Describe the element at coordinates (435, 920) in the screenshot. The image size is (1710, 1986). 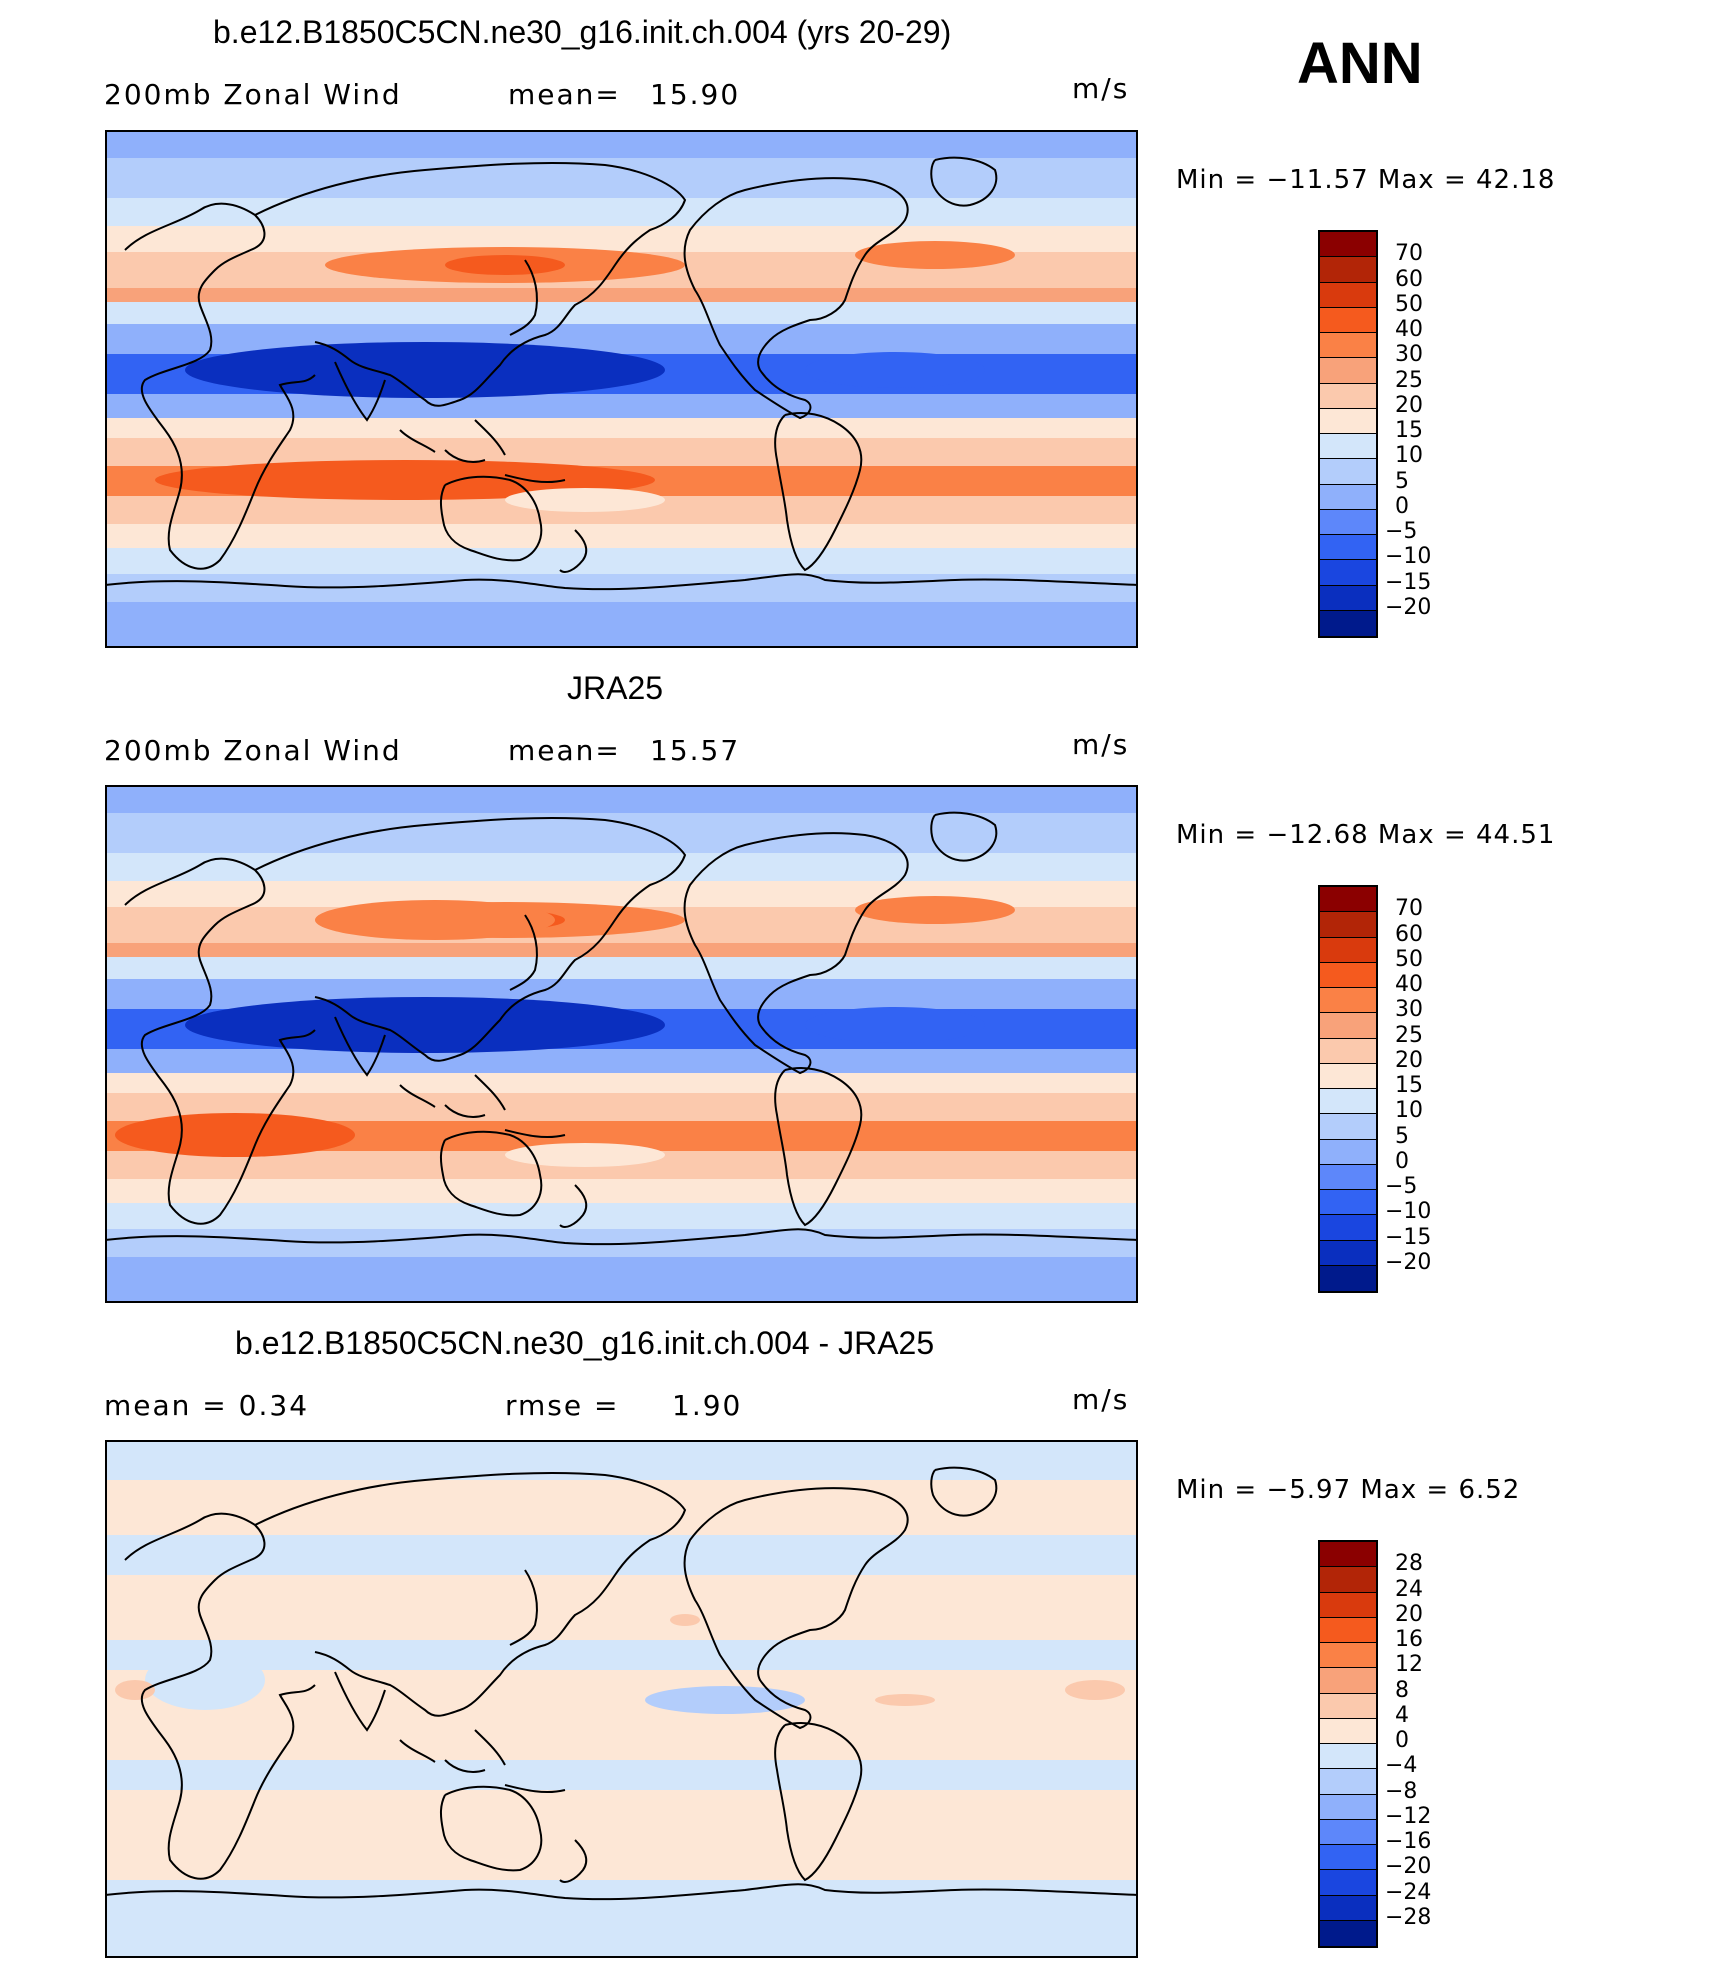
I see `asian-jet-ext` at that location.